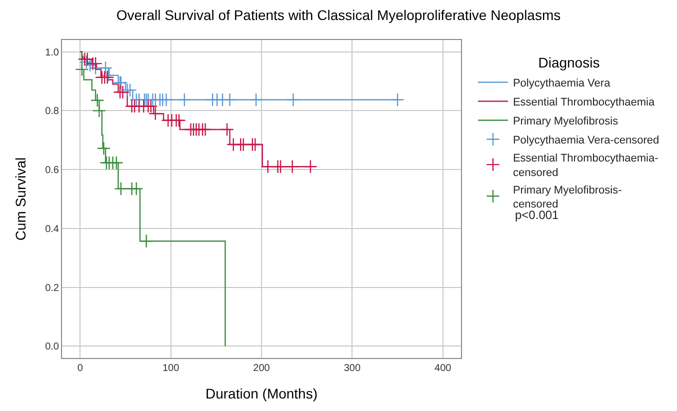  I want to click on legend-label: Primary Myelofibrosis, so click(565, 122).